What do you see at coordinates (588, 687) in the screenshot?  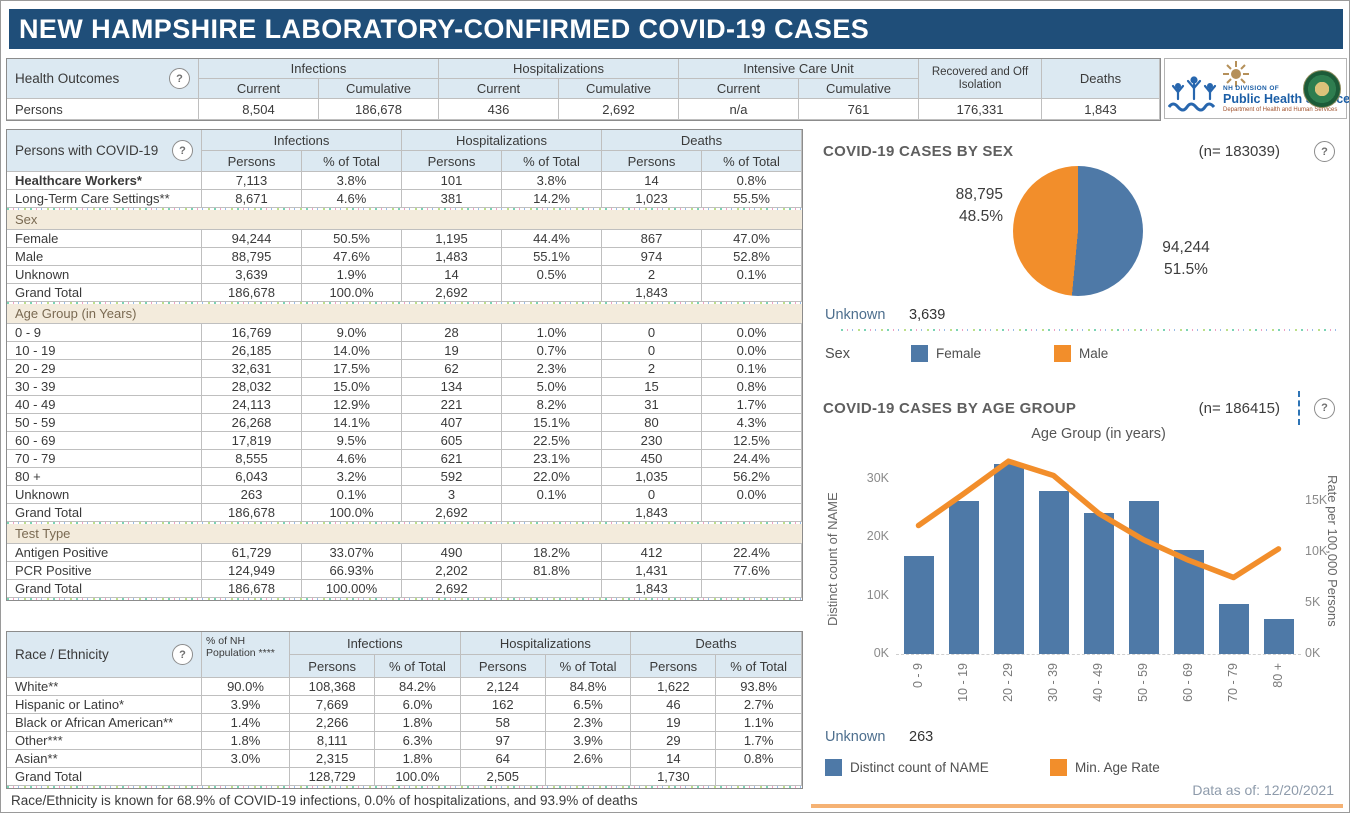 I see `cell: 84.8%` at bounding box center [588, 687].